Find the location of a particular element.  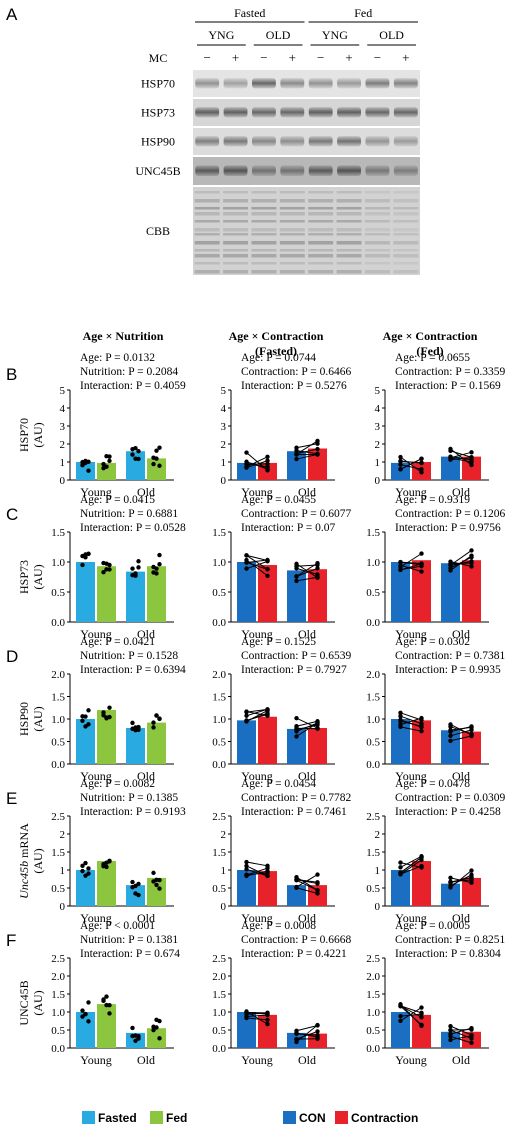

blot-row-label: HSP90 is located at coordinates (158, 142).